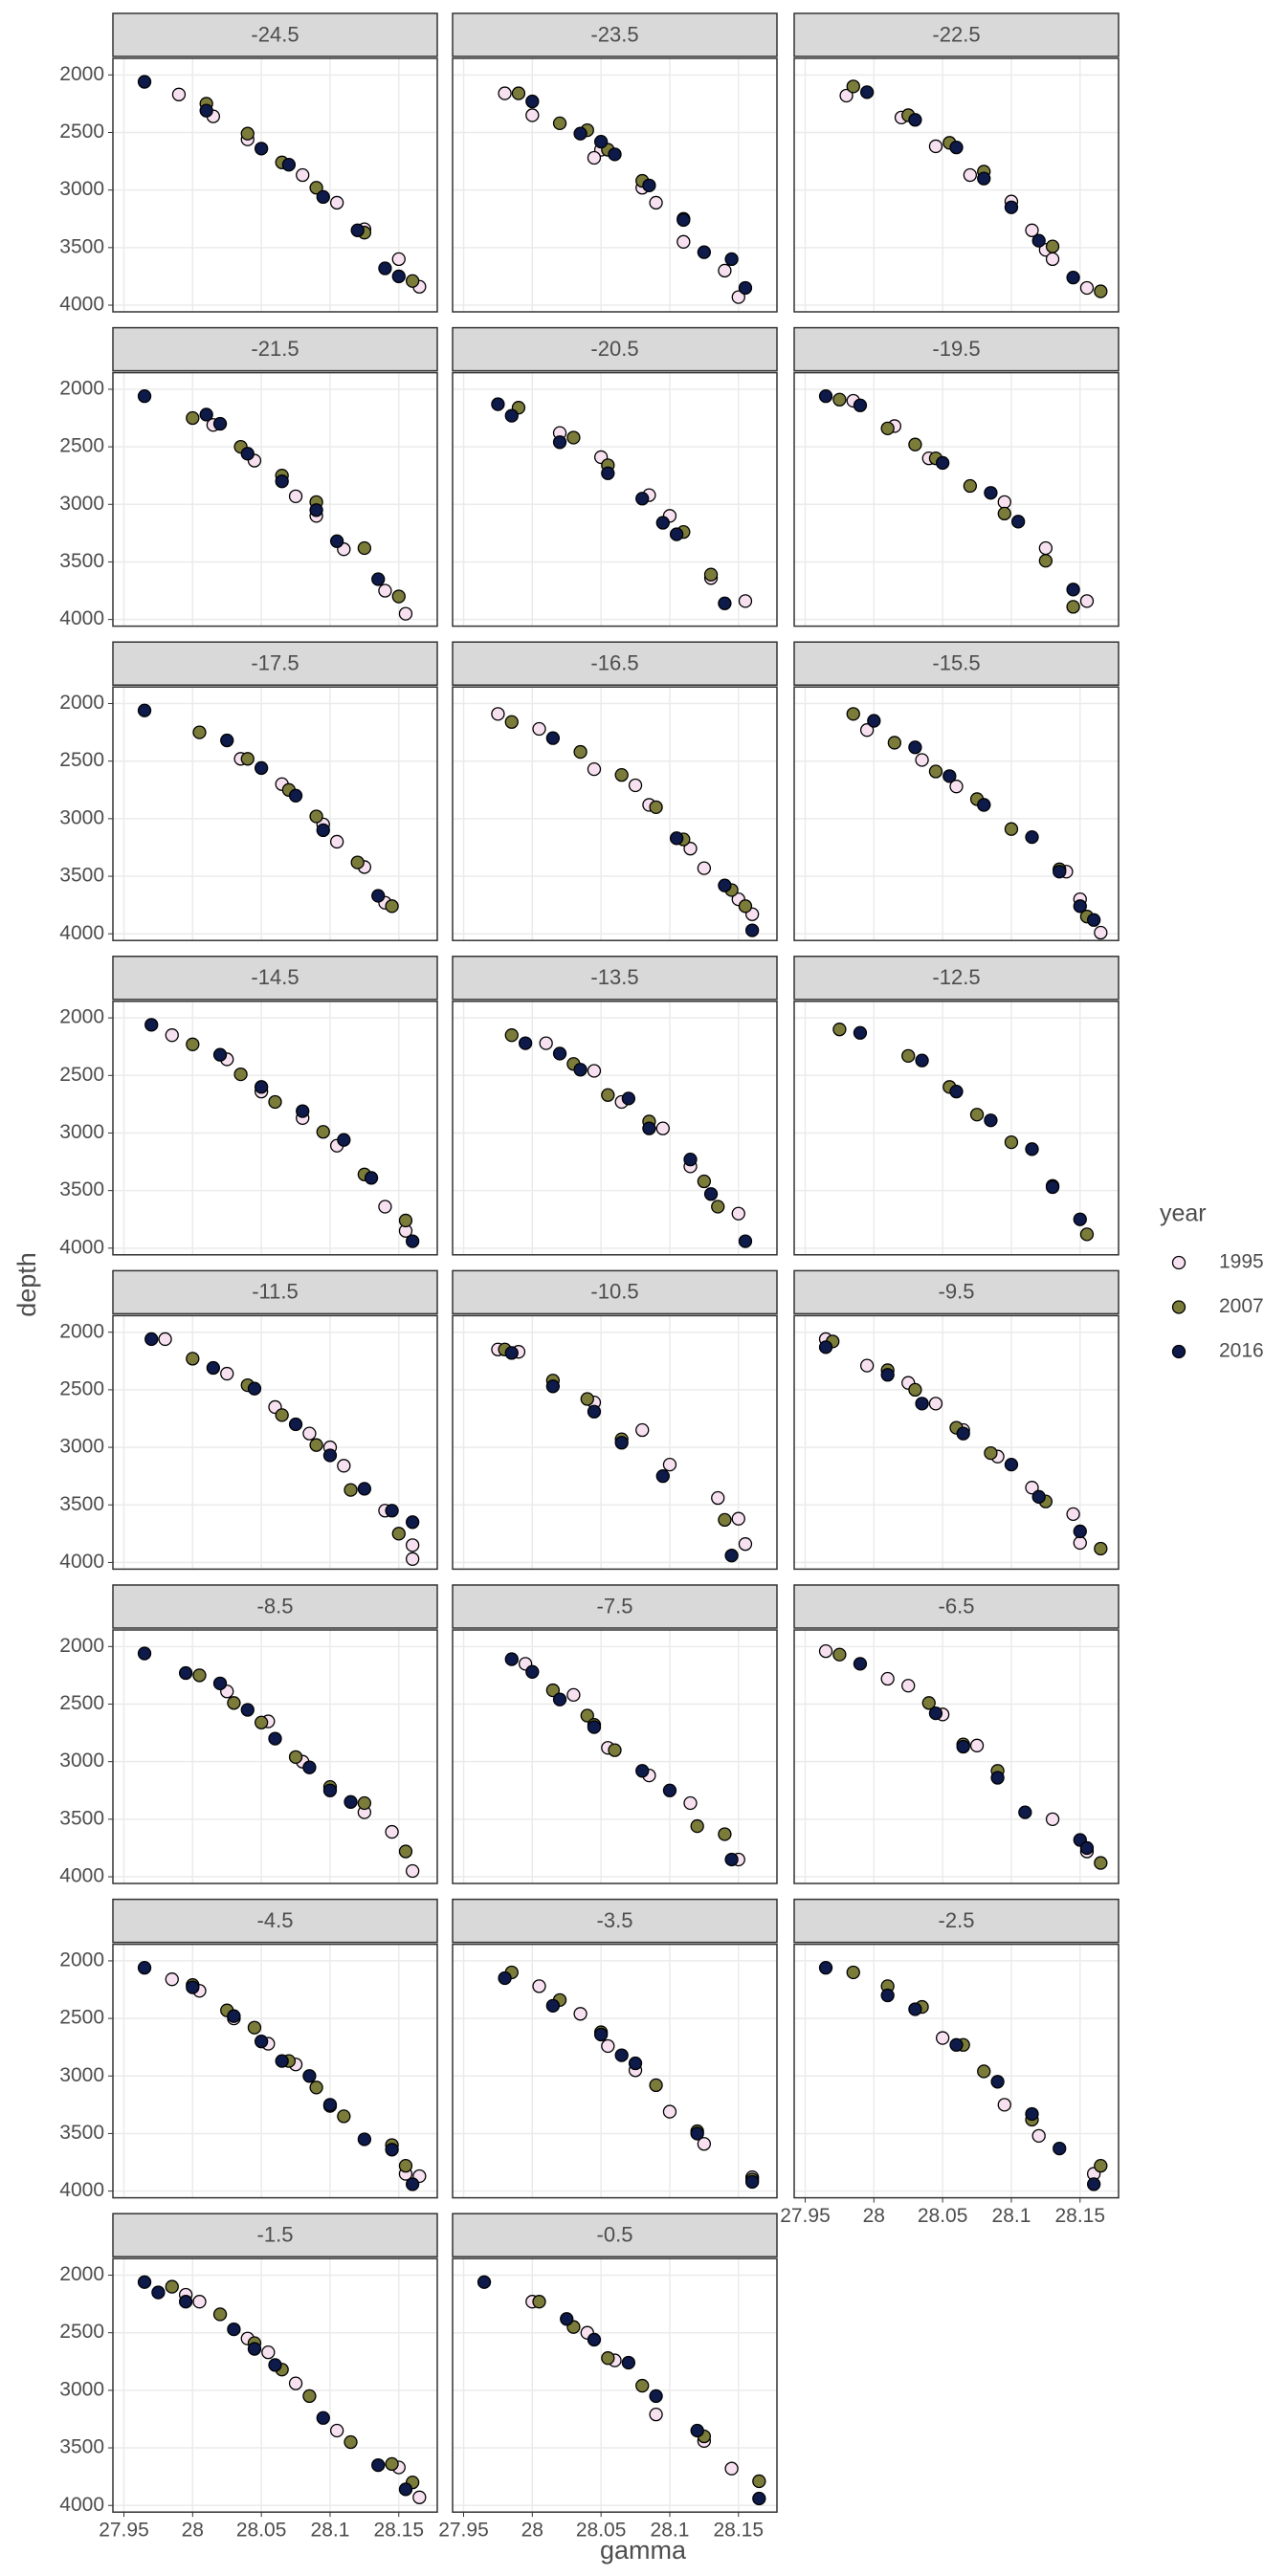 This screenshot has width=1286, height=2576. I want to click on facet-title: -3.5, so click(615, 1920).